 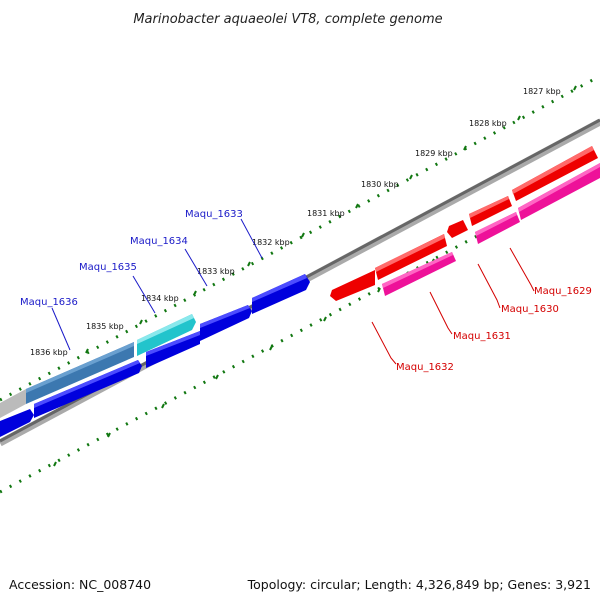 What do you see at coordinates (482, 336) in the screenshot?
I see `label-maqu-1631: Maqu_1631` at bounding box center [482, 336].